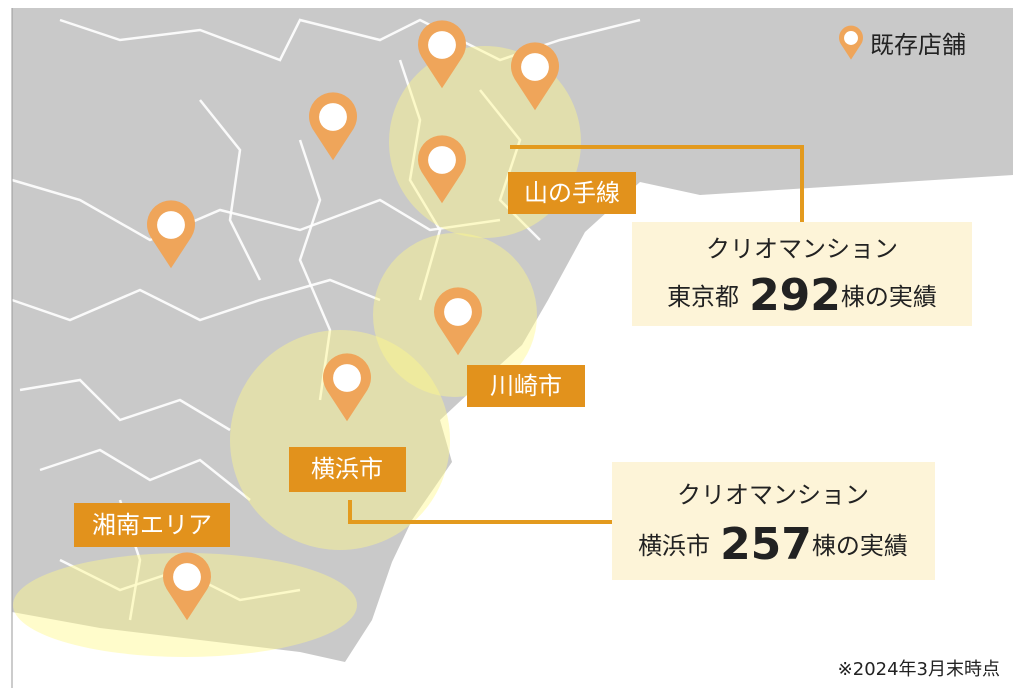 The width and height of the screenshot is (1013, 688). I want to click on area-label: 湘南エリア, so click(152, 525).